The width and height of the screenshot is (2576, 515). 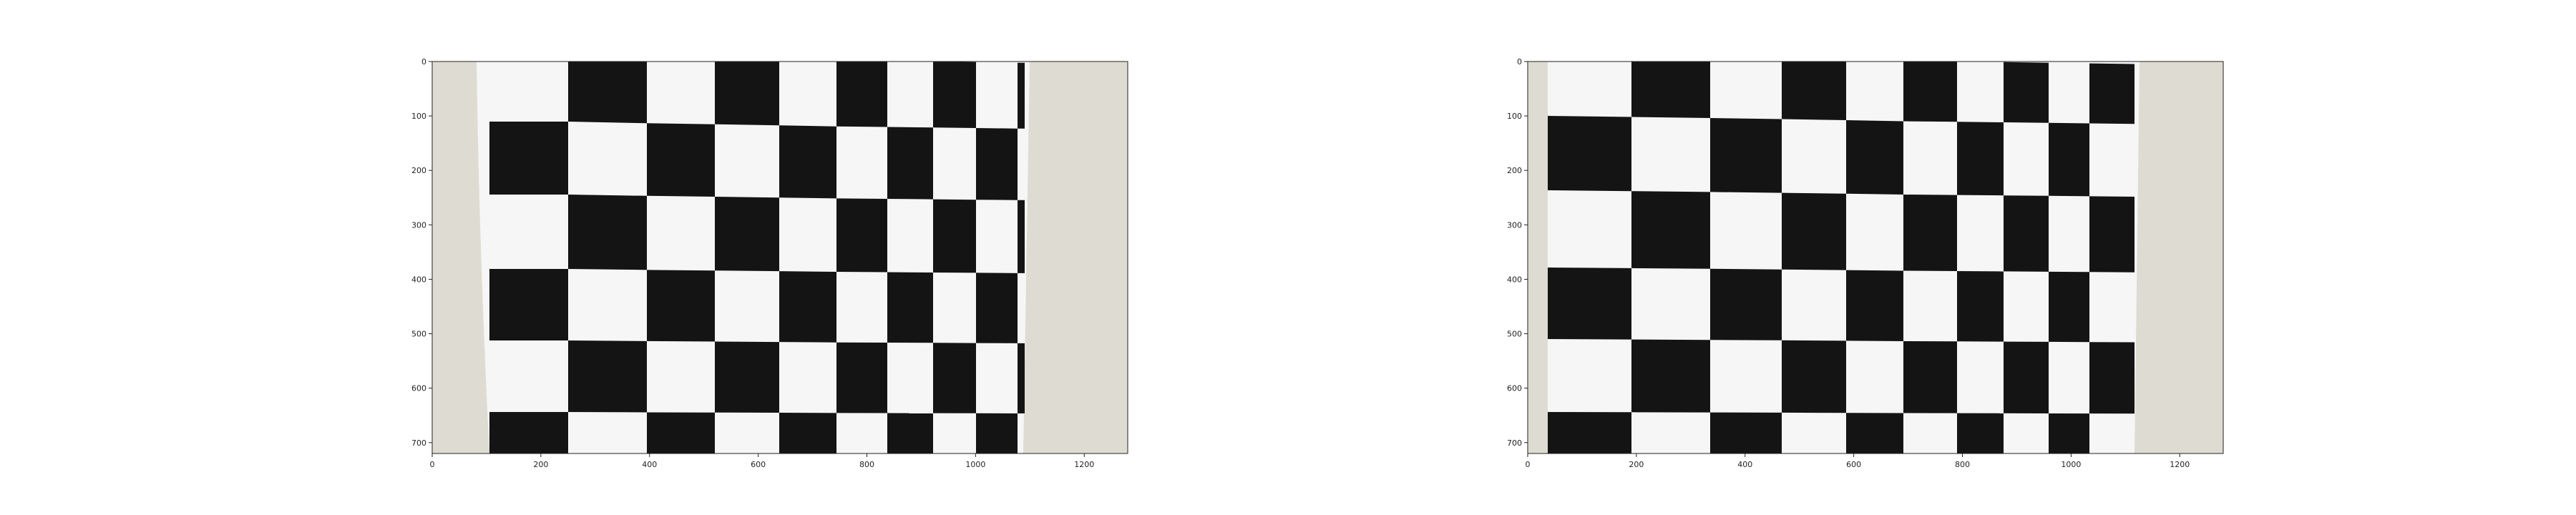 What do you see at coordinates (1514, 443) in the screenshot?
I see `y-tick-label: 700` at bounding box center [1514, 443].